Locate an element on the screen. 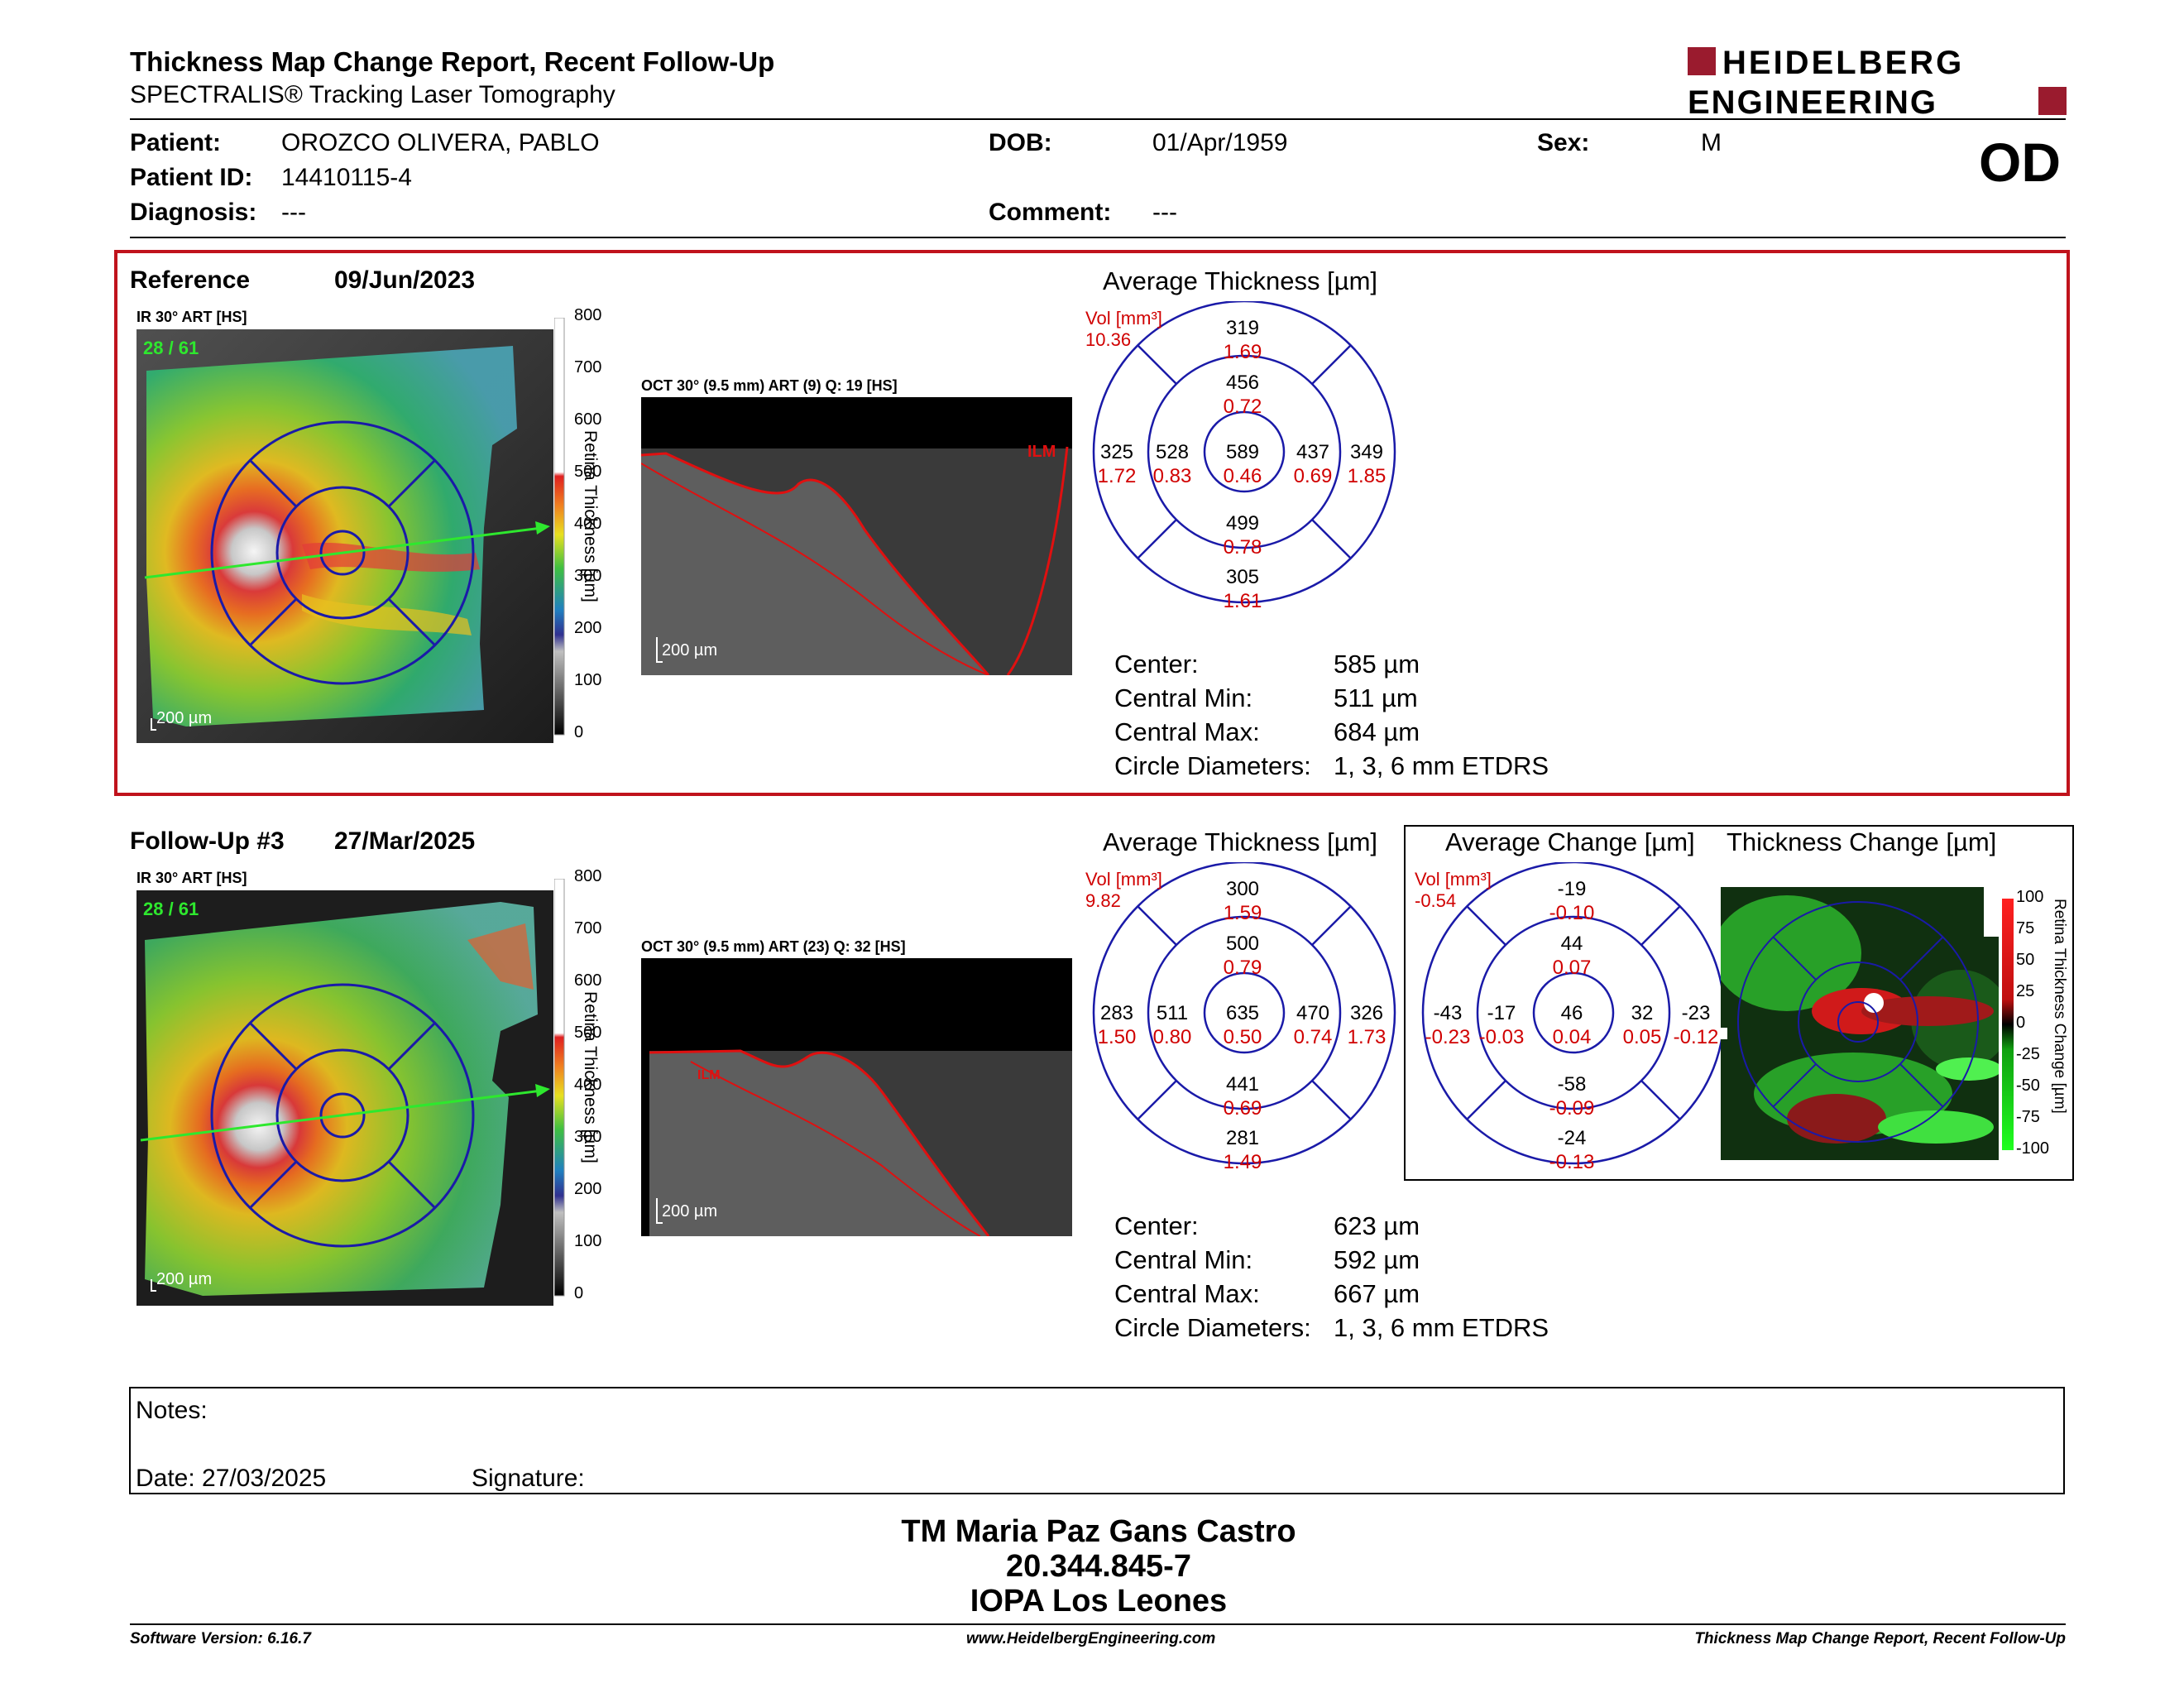  reference-center-value: 585 µm is located at coordinates (1377, 664).